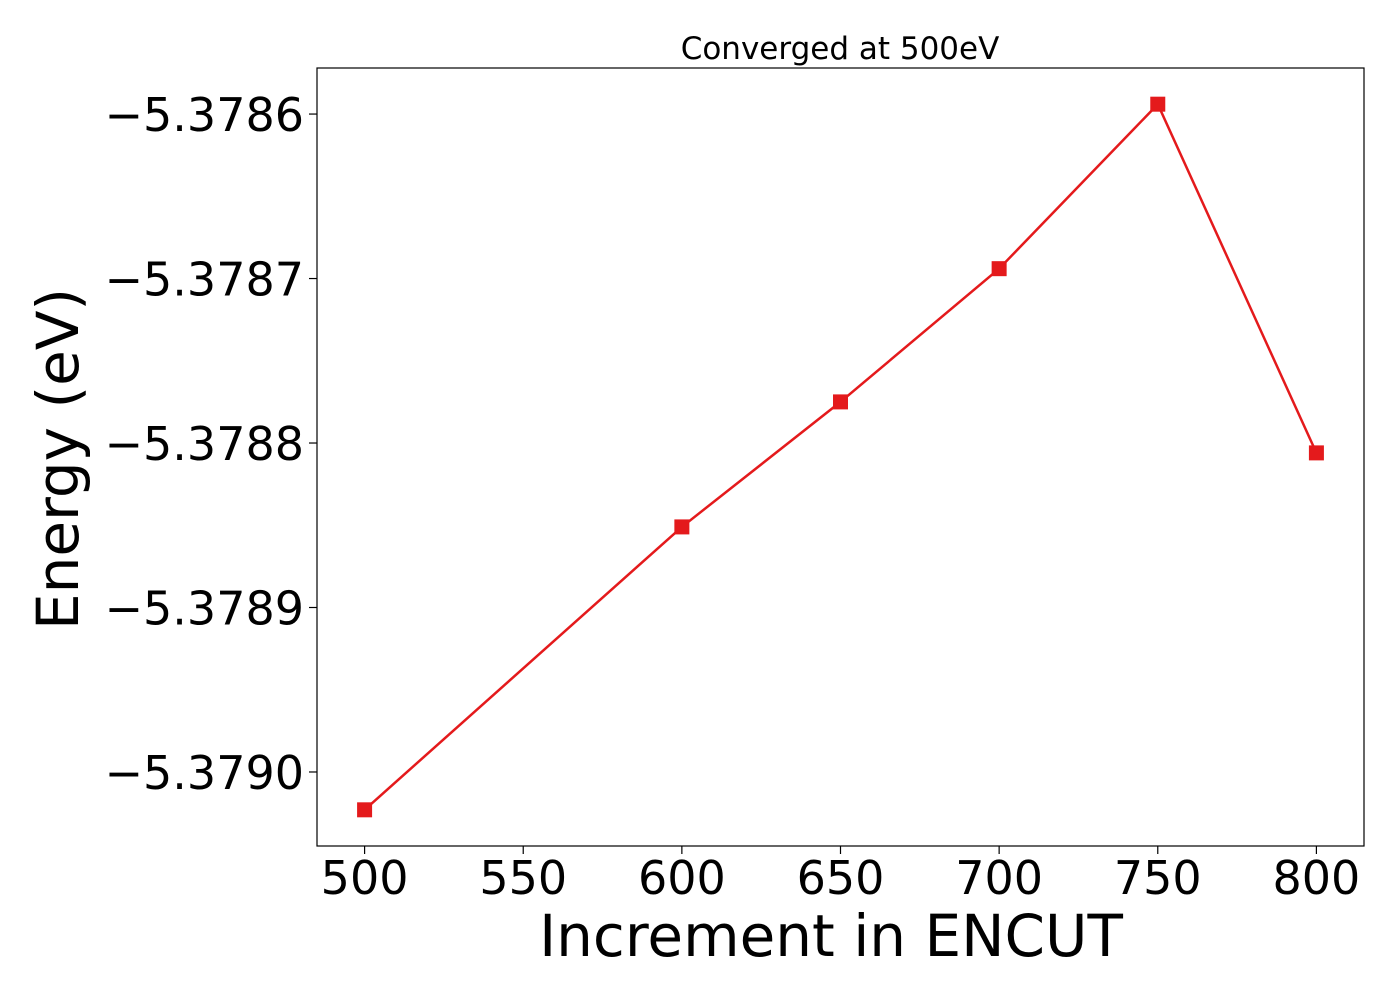 This screenshot has width=1400, height=1000. I want to click on x-axis-label: Increment in ENCUT, so click(831, 936).